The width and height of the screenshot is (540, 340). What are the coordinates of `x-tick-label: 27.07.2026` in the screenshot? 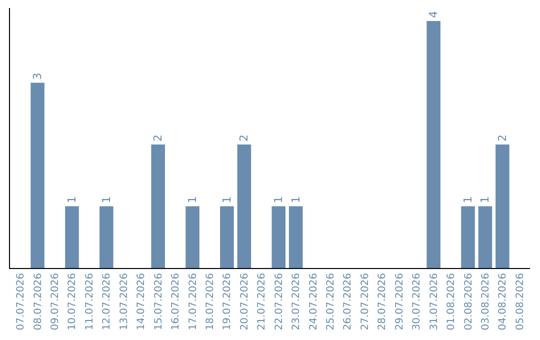 It's located at (365, 301).